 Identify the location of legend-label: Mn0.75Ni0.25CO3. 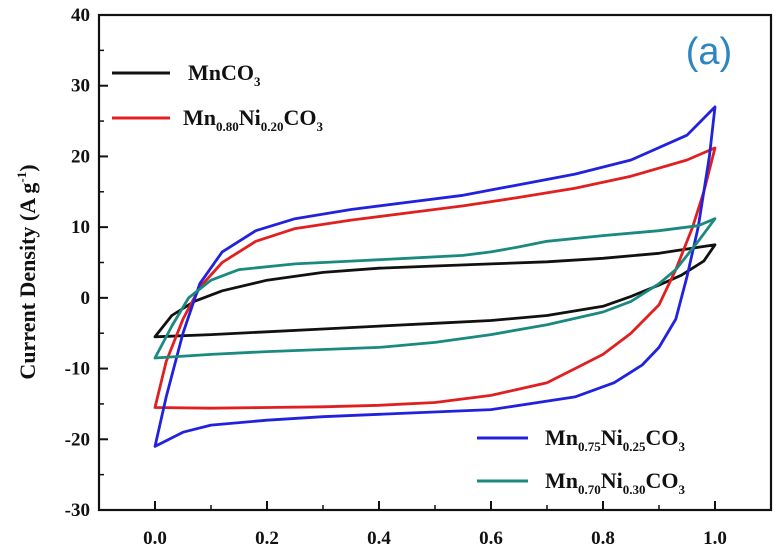
(615, 439).